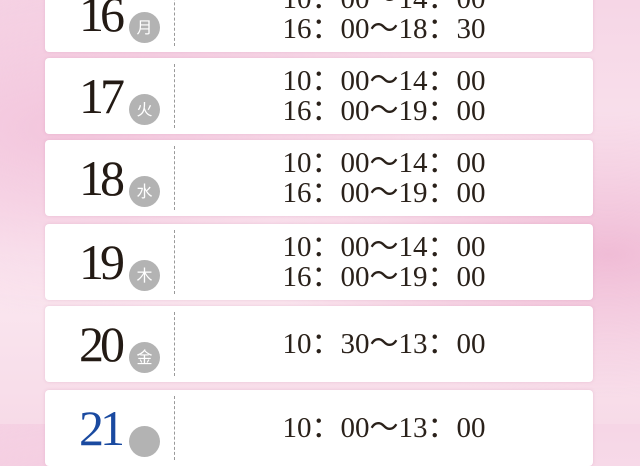 The width and height of the screenshot is (640, 466). I want to click on day-number: 18, so click(102, 178).